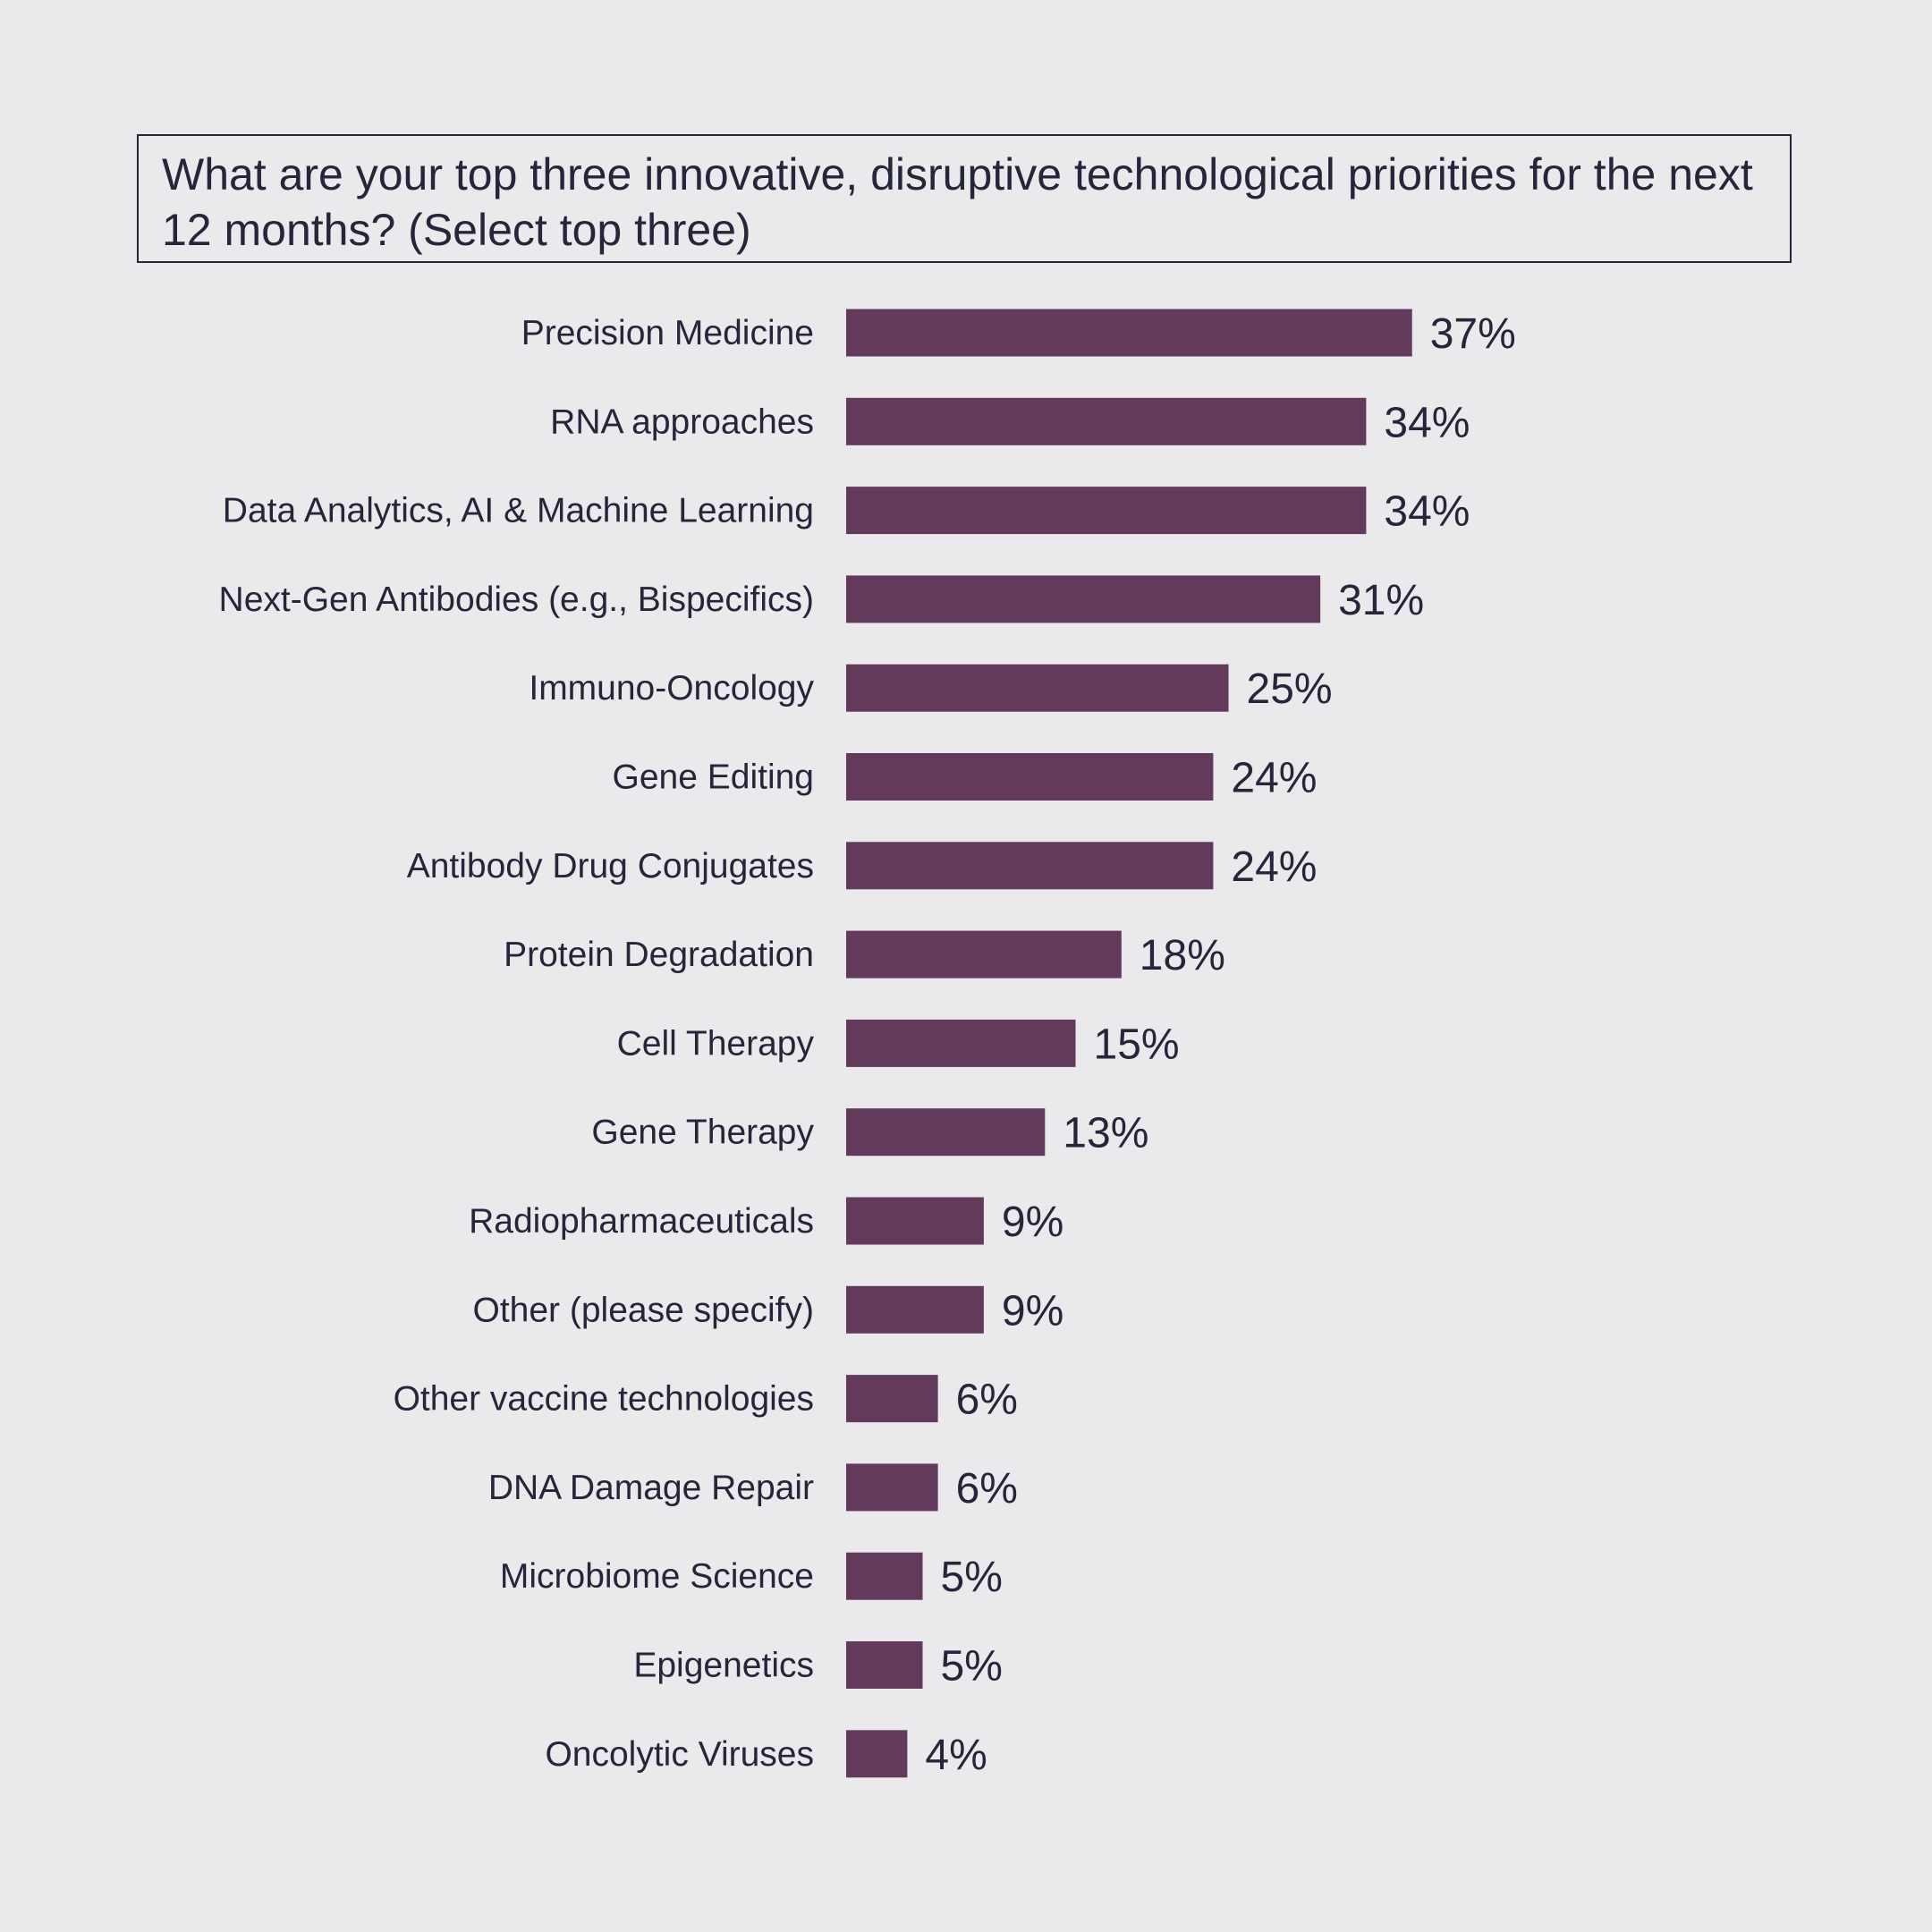 Image resolution: width=1932 pixels, height=1932 pixels. What do you see at coordinates (641, 1221) in the screenshot?
I see `category-label: Radiopharmaceuticals` at bounding box center [641, 1221].